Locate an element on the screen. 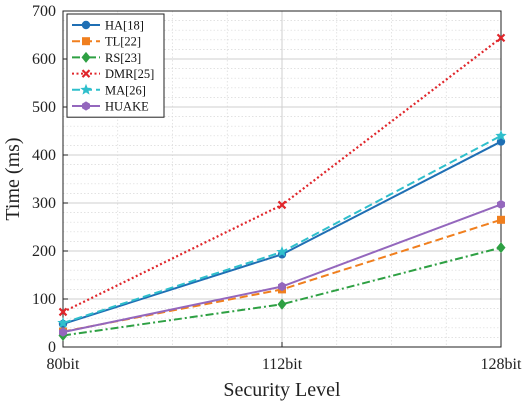 This screenshot has width=528, height=405. y-tick-label: 100 is located at coordinates (44, 299).